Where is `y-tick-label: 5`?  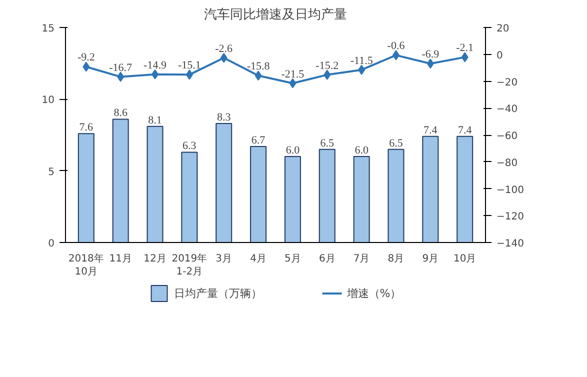
y-tick-label: 5 is located at coordinates (51, 172).